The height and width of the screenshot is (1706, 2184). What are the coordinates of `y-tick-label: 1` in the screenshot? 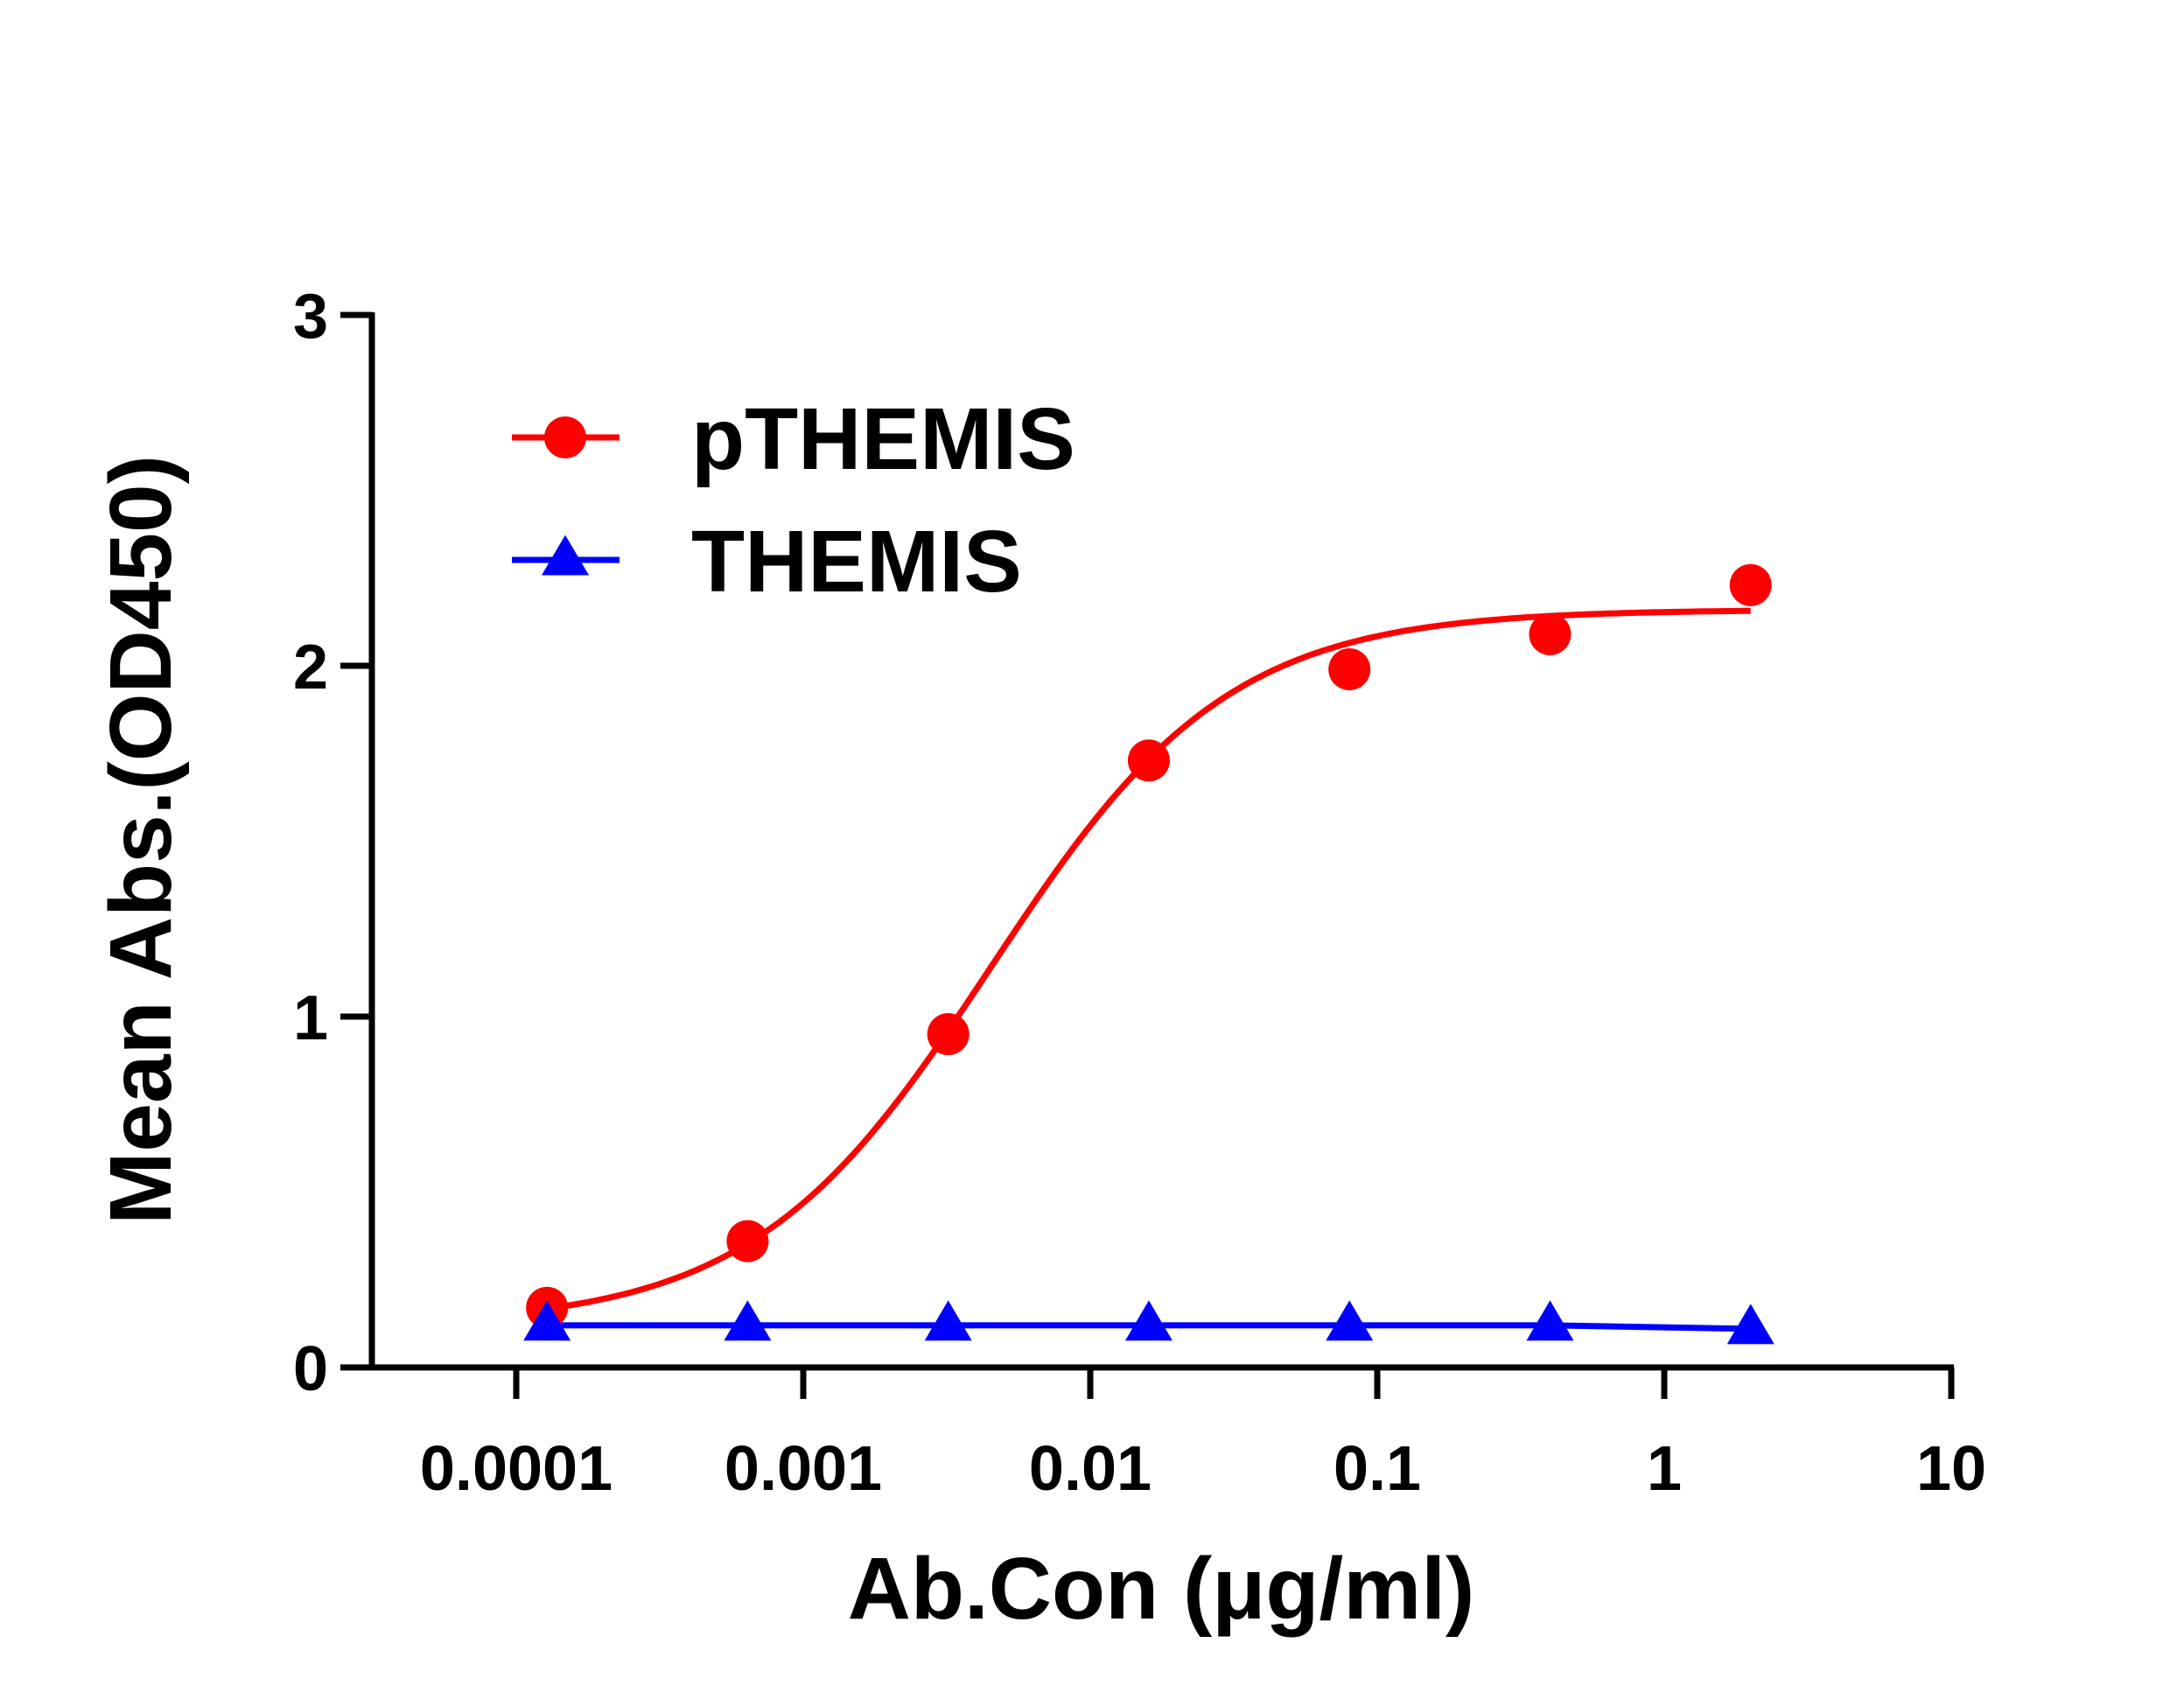 It's located at (310, 1018).